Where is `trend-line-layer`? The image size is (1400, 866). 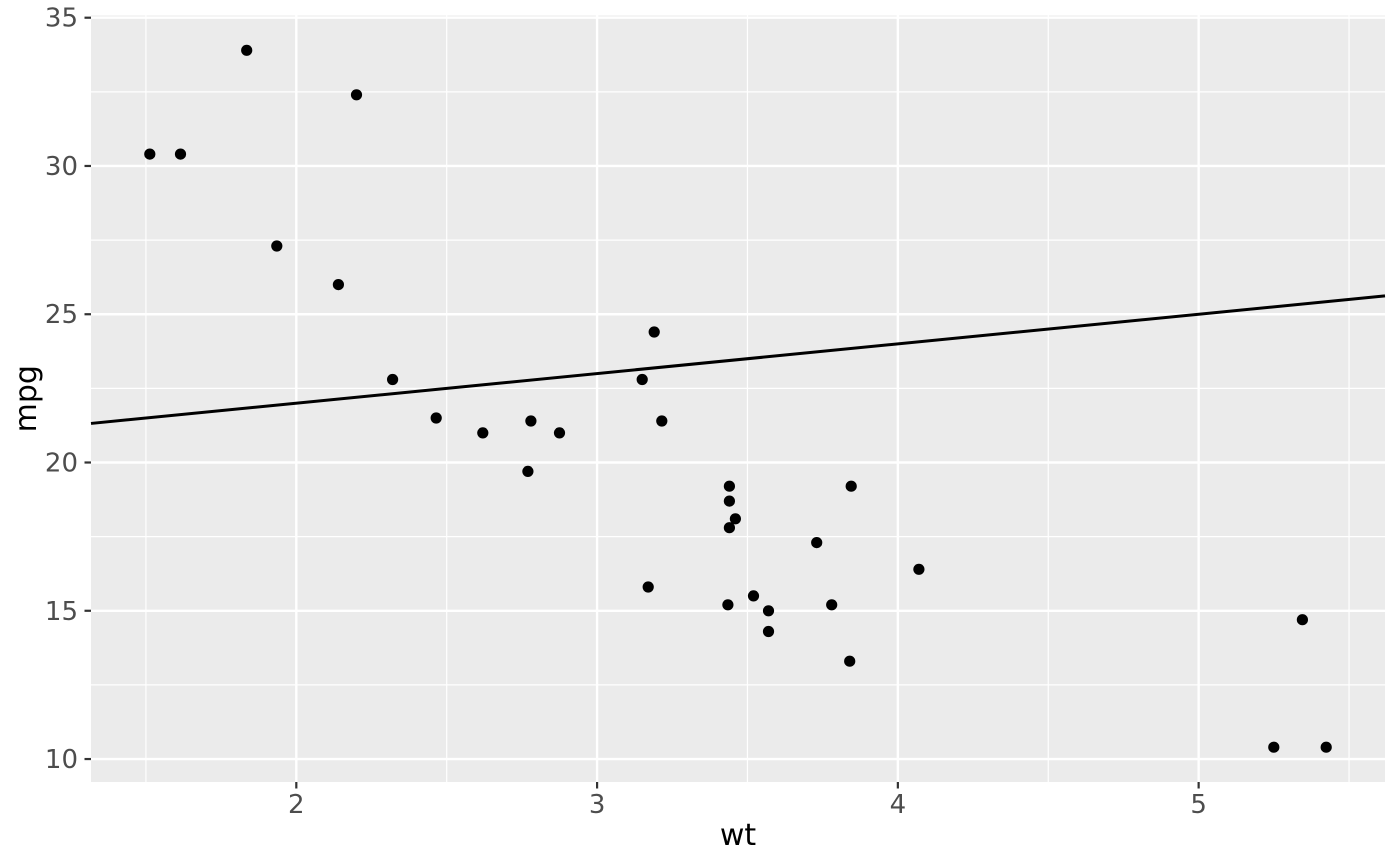
trend-line-layer is located at coordinates (738, 359).